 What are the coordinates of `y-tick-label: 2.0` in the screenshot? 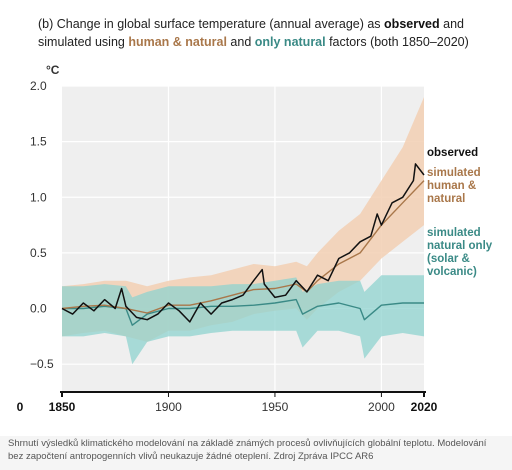 It's located at (38, 86).